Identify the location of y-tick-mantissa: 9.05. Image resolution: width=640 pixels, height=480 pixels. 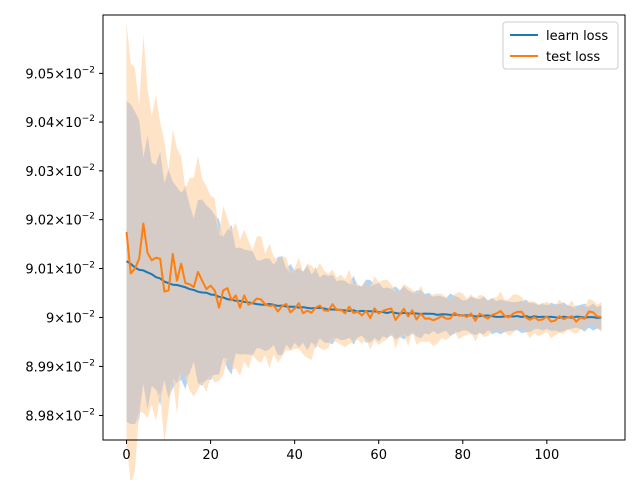
(39, 74).